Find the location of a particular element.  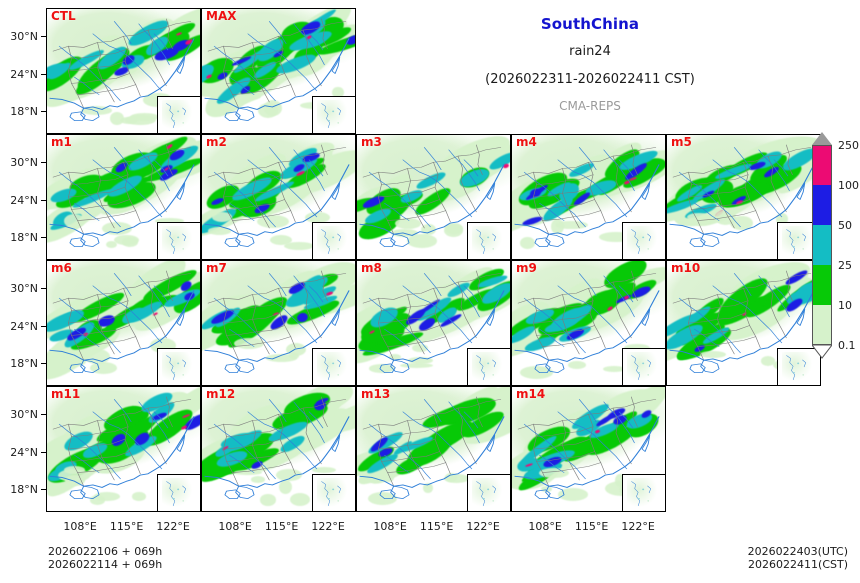

map-panel-m11: m11 is located at coordinates (123, 449).